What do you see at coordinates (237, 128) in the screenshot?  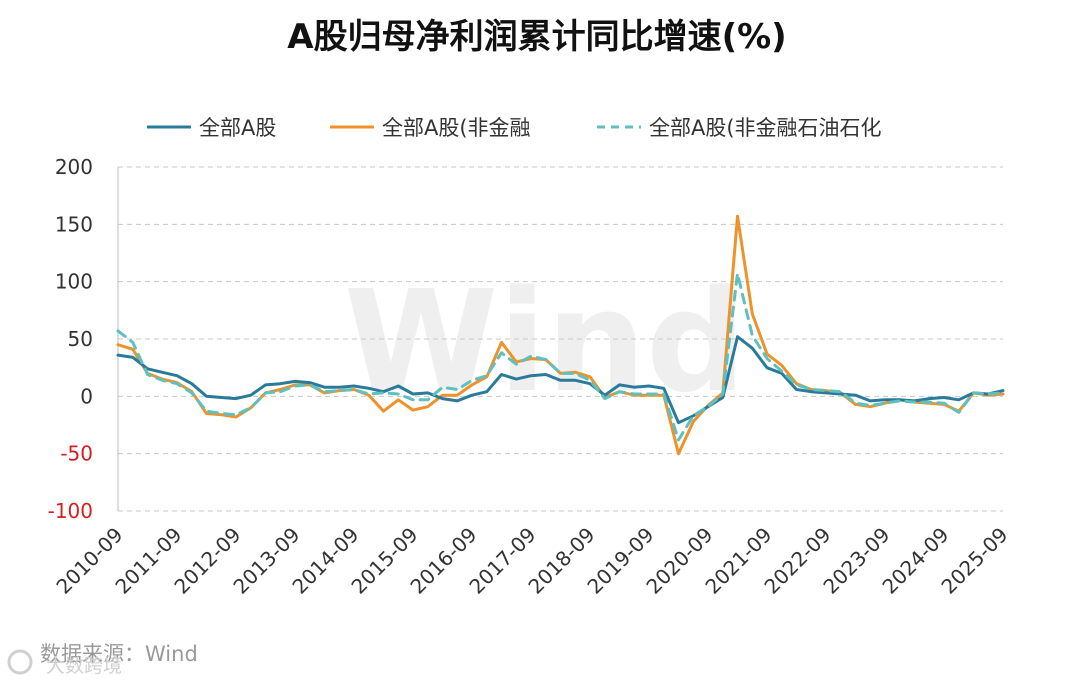 I see `legend-label: 全部A股` at bounding box center [237, 128].